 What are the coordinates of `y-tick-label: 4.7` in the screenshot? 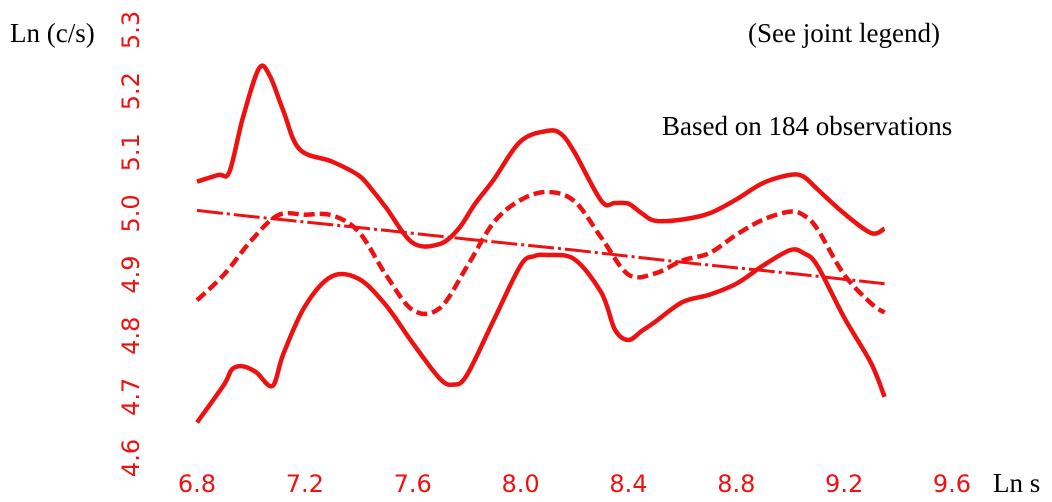 It's located at (131, 397).